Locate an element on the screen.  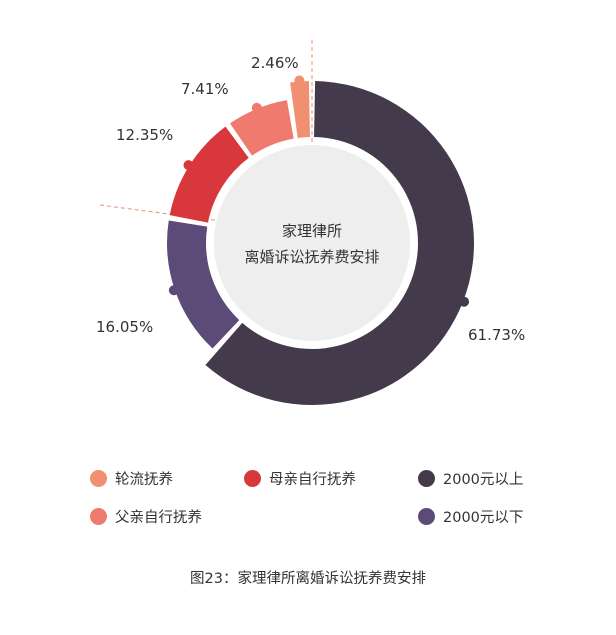
legend-item: 父亲自行抚养 is located at coordinates (146, 516).